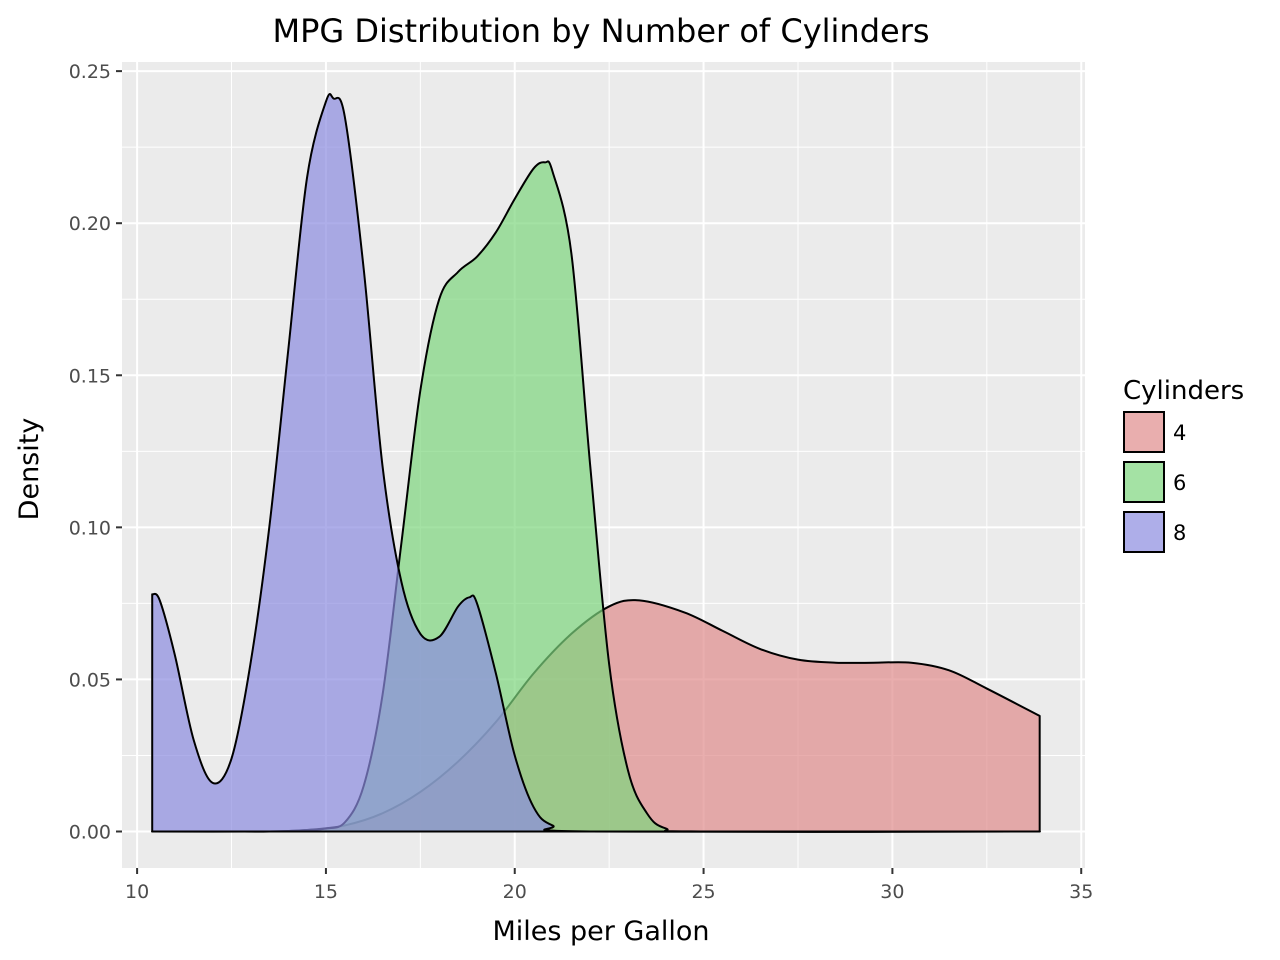 The height and width of the screenshot is (960, 1280). What do you see at coordinates (1179, 533) in the screenshot?
I see `legend-label: 8` at bounding box center [1179, 533].